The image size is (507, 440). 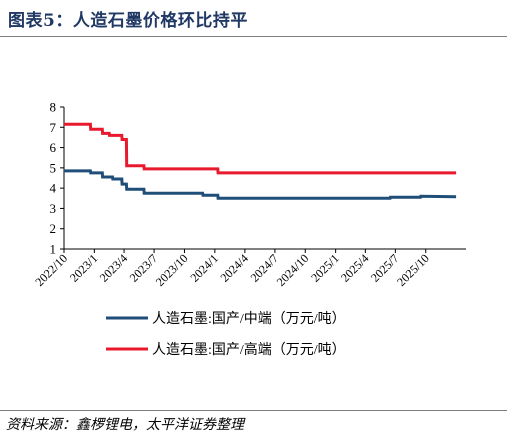 I want to click on x-tick-label: 2023/1, so click(x=83, y=267).